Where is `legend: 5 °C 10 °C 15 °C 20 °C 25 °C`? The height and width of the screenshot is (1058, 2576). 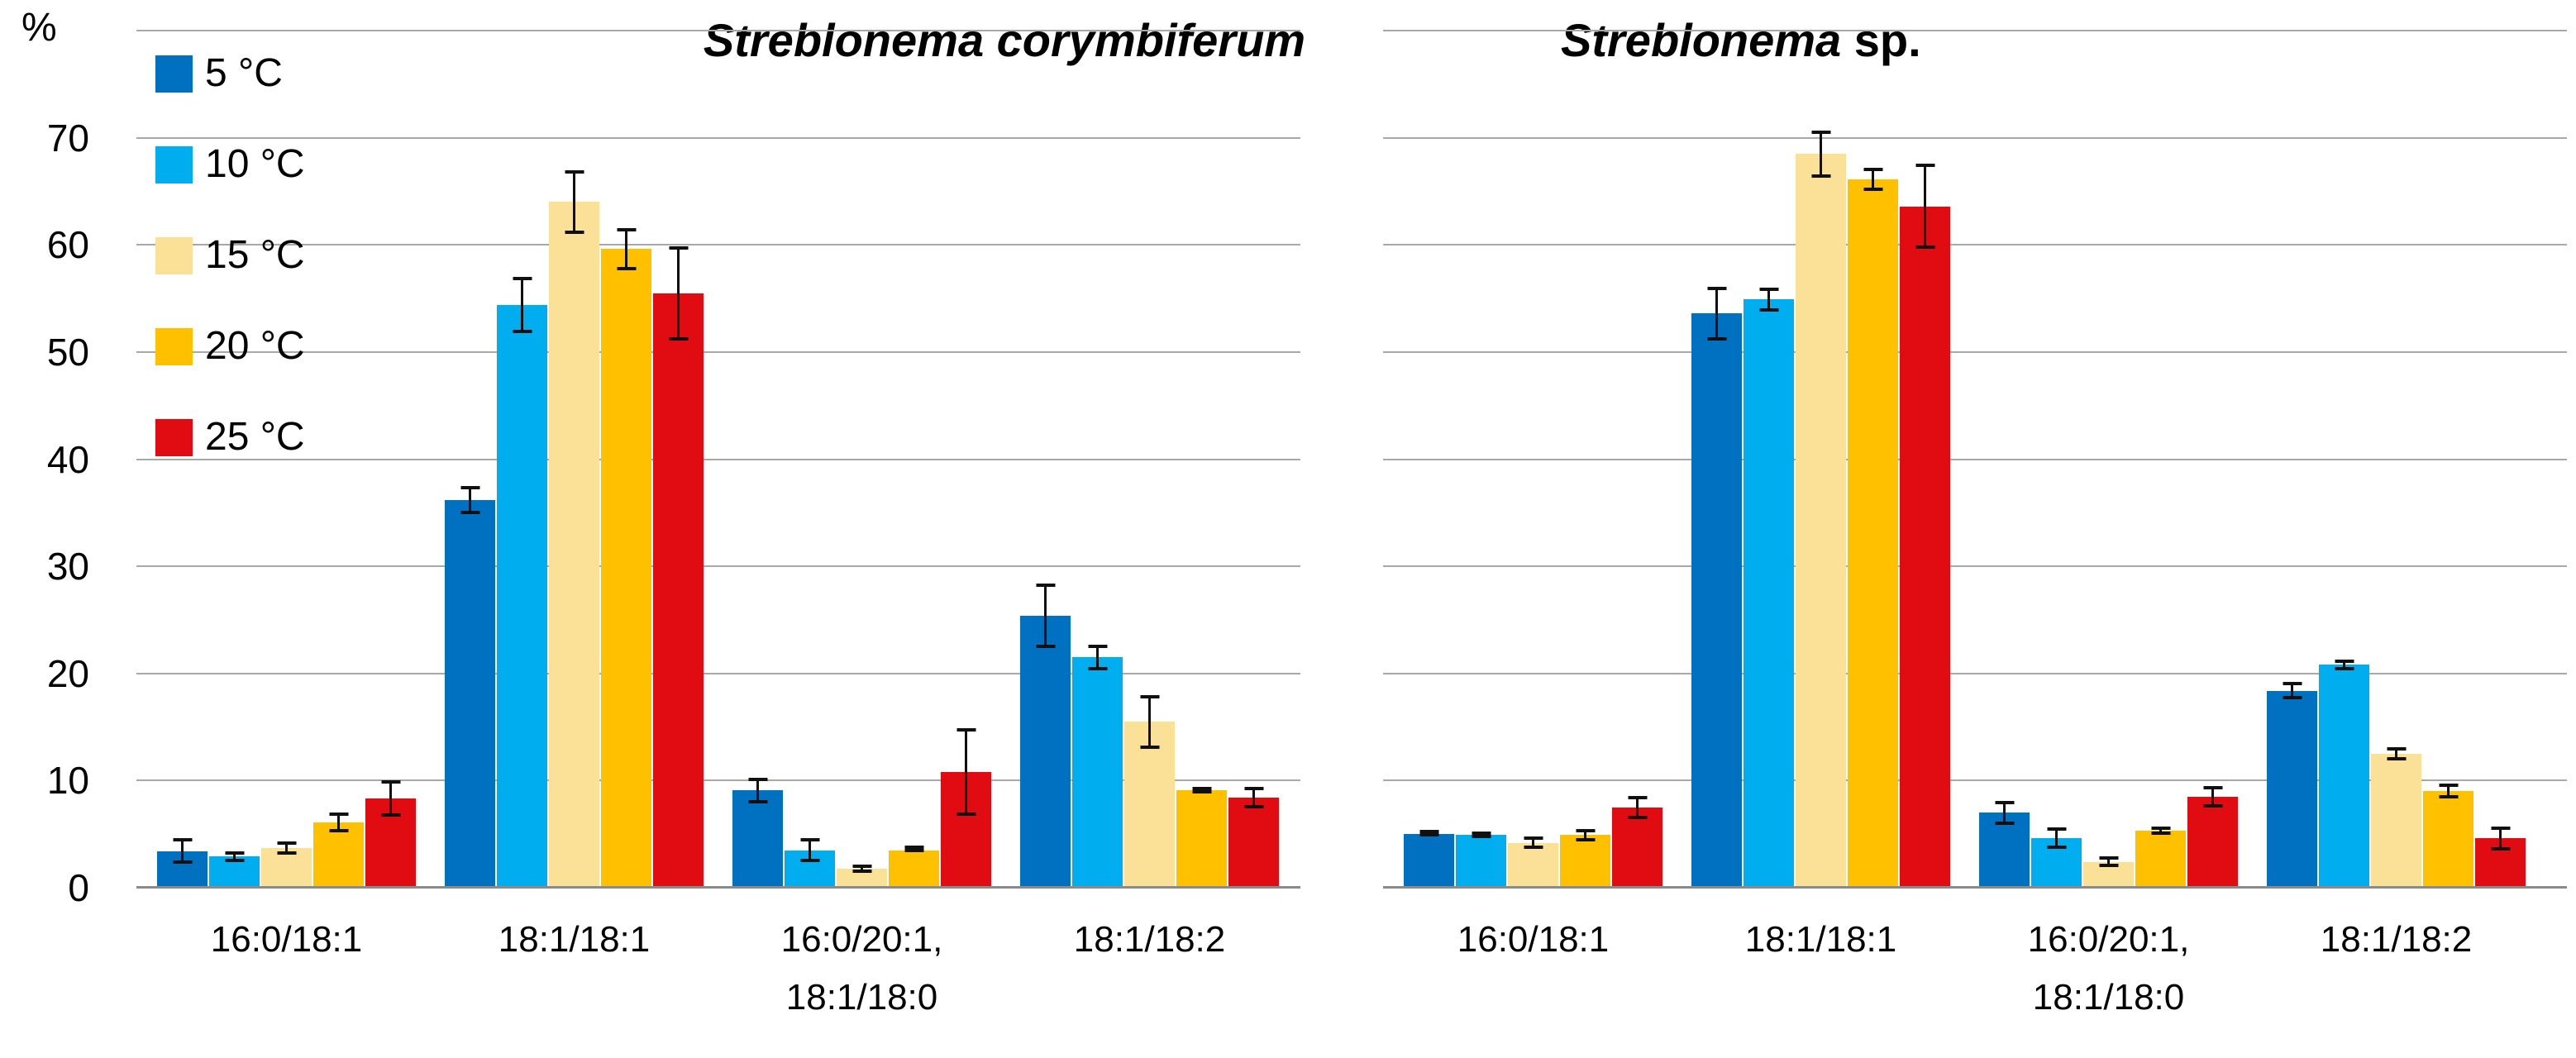 legend: 5 °C 10 °C 15 °C 20 °C 25 °C is located at coordinates (230, 281).